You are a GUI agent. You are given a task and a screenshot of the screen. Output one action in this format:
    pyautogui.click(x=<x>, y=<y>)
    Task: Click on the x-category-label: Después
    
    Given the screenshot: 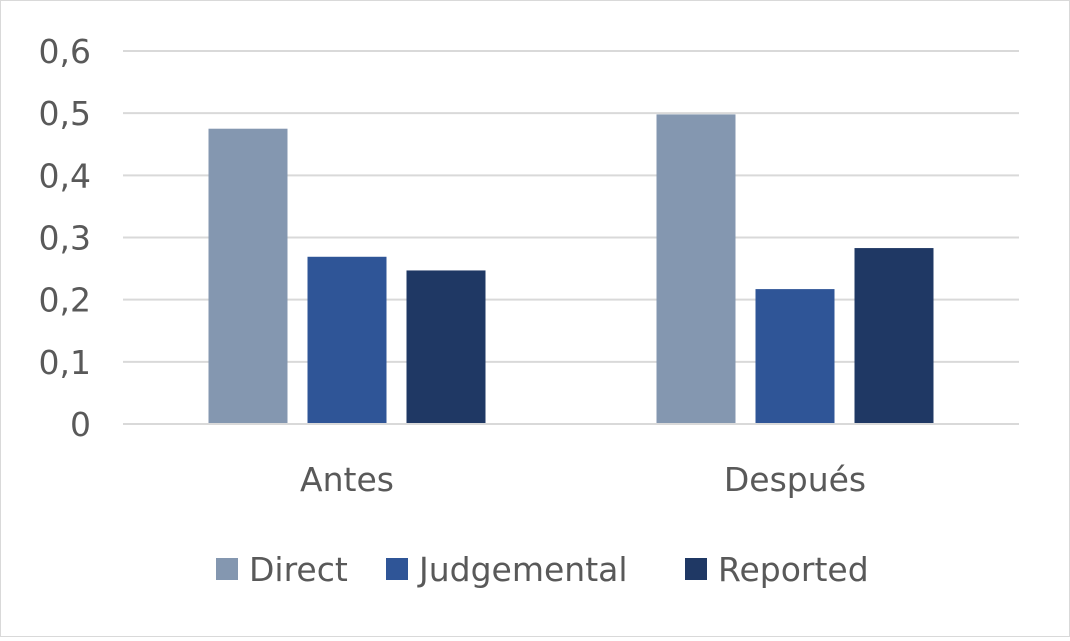 What is the action you would take?
    pyautogui.click(x=795, y=479)
    